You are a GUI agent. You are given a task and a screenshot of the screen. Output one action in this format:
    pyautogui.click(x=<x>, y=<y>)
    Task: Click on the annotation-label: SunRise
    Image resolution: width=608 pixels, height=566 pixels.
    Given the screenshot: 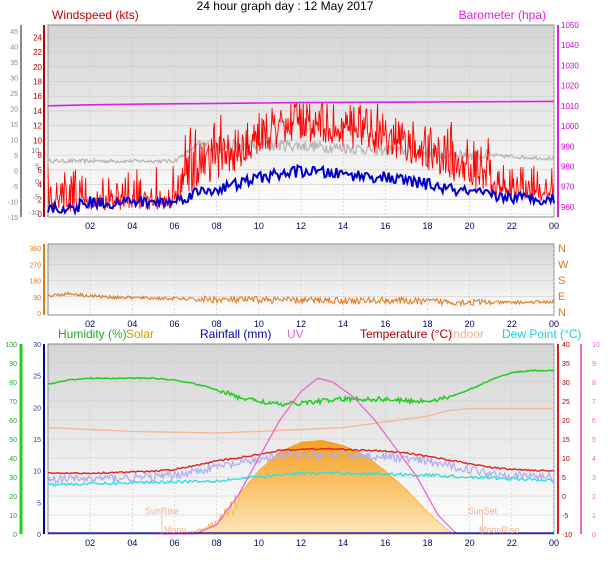 What is the action you would take?
    pyautogui.click(x=162, y=511)
    